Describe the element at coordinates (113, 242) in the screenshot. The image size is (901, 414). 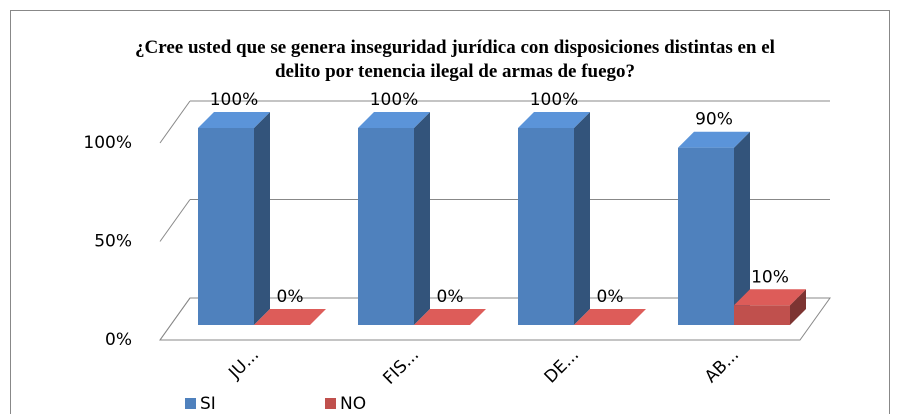
I see `y-tick-label: 50%` at that location.